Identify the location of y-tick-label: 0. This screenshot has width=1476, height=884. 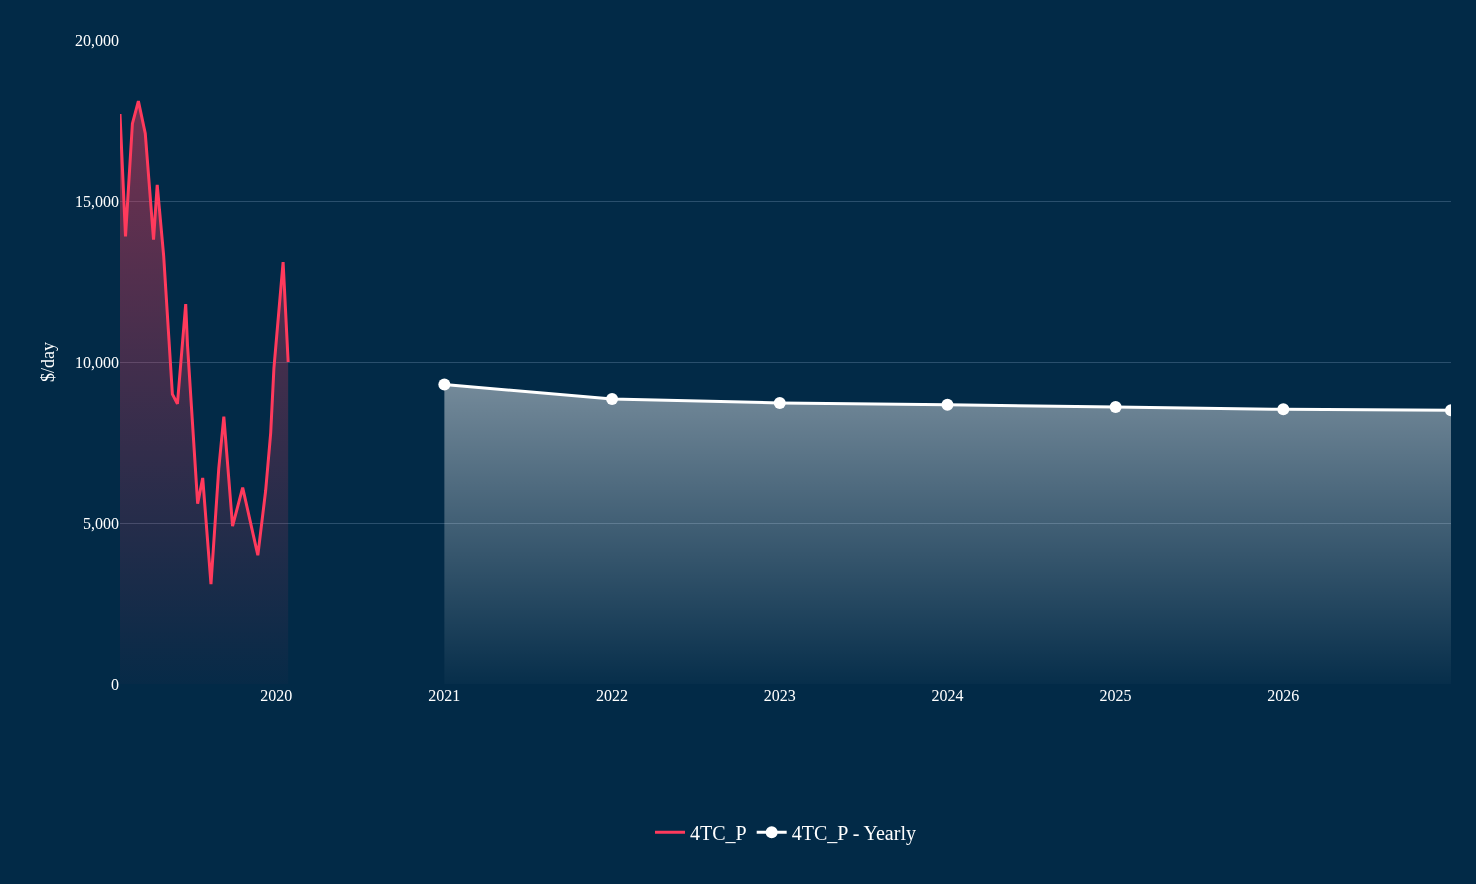
(115, 684).